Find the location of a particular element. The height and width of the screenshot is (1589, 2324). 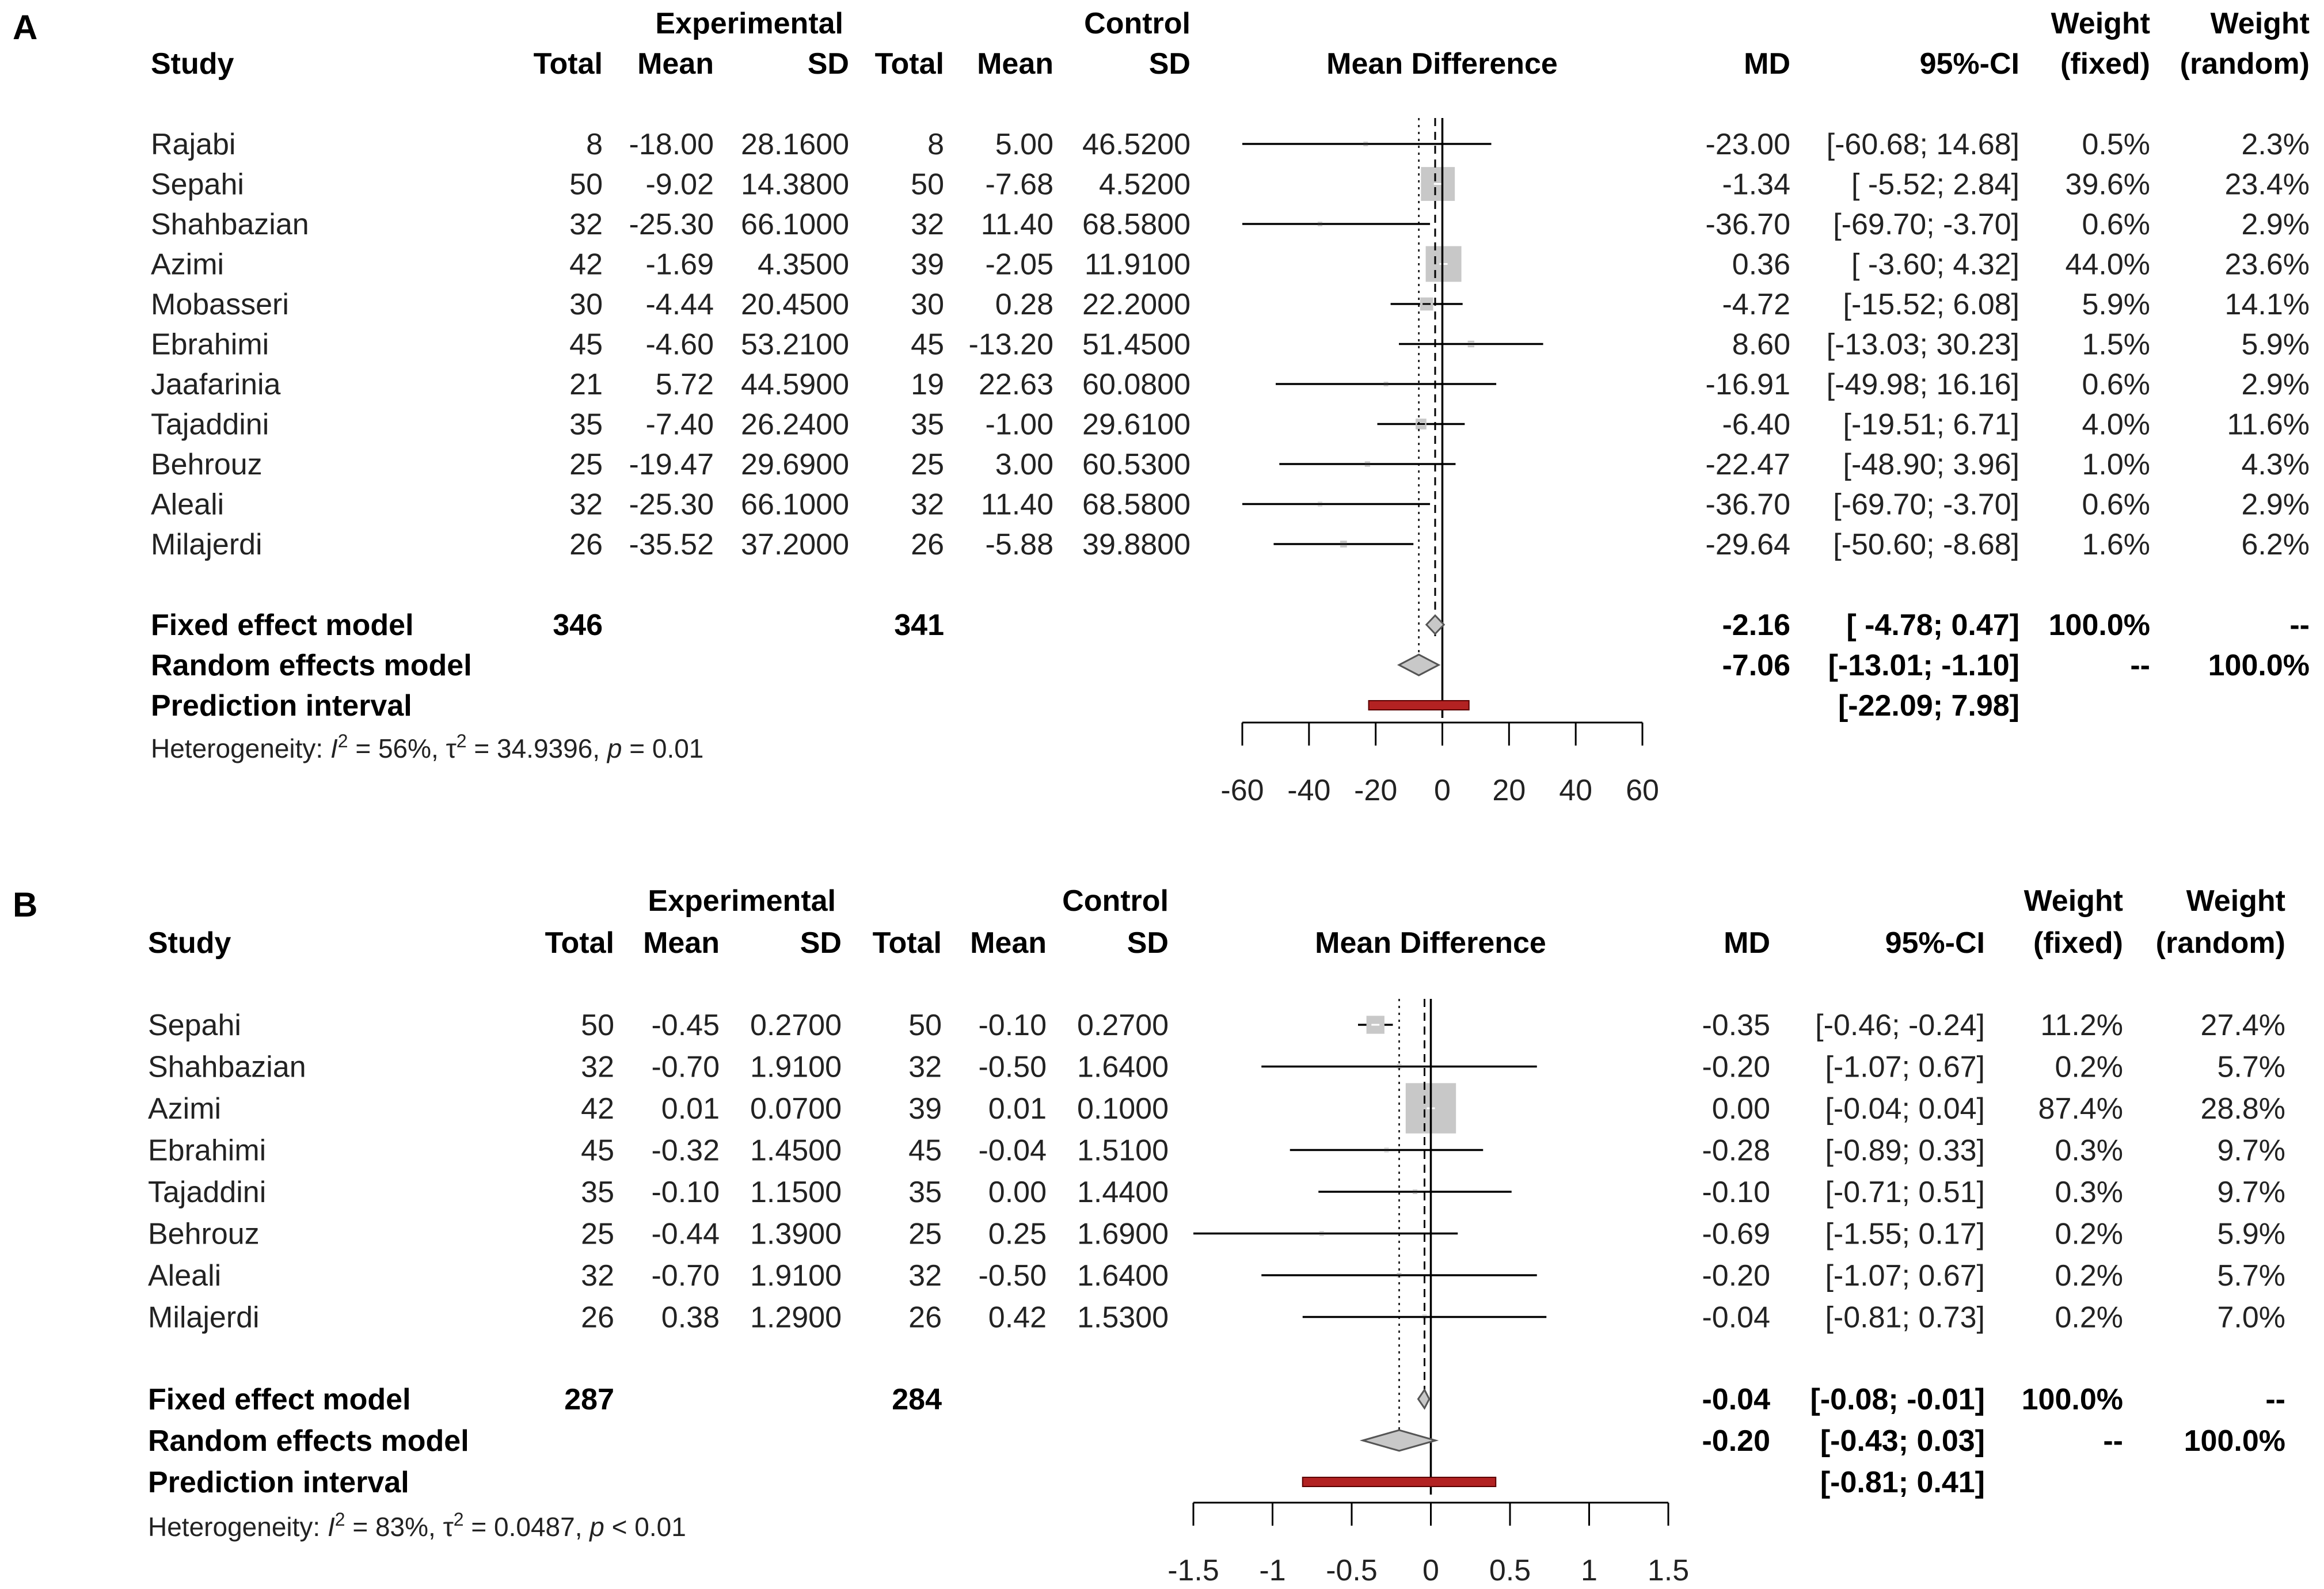

weight-fixed-subheader: (fixed) is located at coordinates (2078, 943).